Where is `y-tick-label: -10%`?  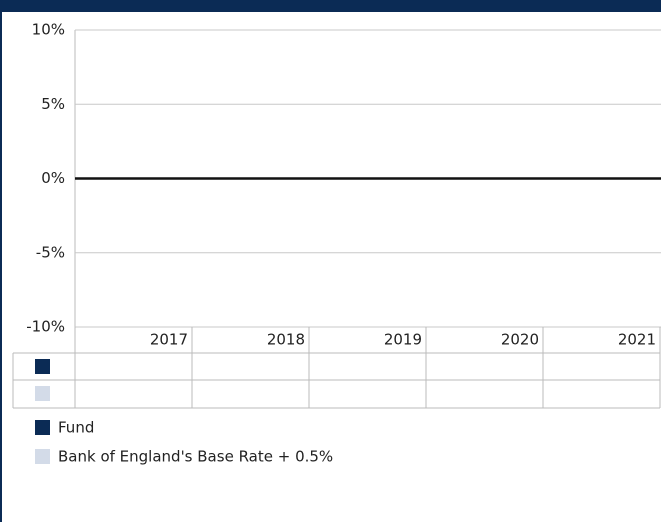
y-tick-label: -10% is located at coordinates (45, 327).